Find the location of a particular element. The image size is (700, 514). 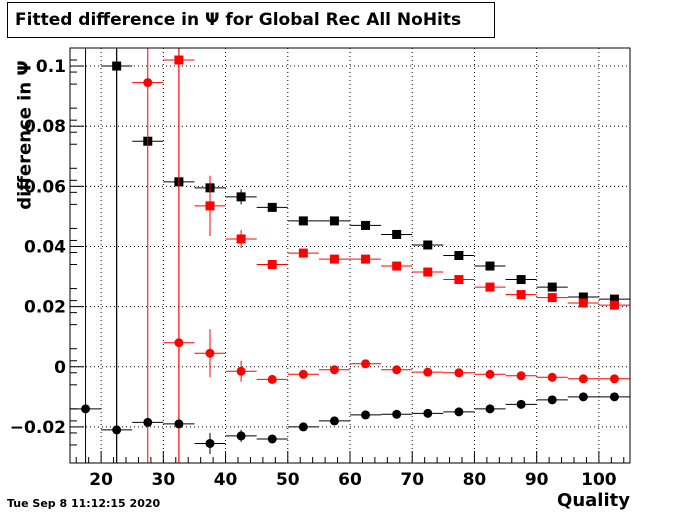

x-tick-label: 100 is located at coordinates (599, 480).